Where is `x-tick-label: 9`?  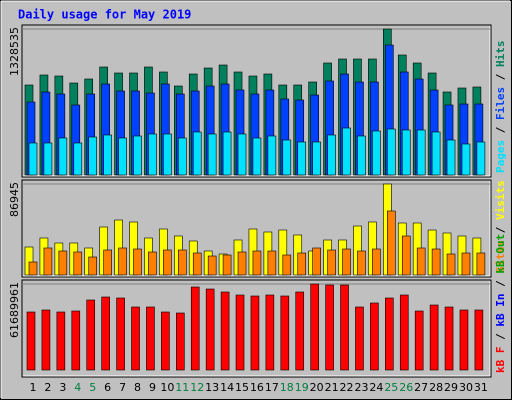
x-tick-label: 9 is located at coordinates (152, 387).